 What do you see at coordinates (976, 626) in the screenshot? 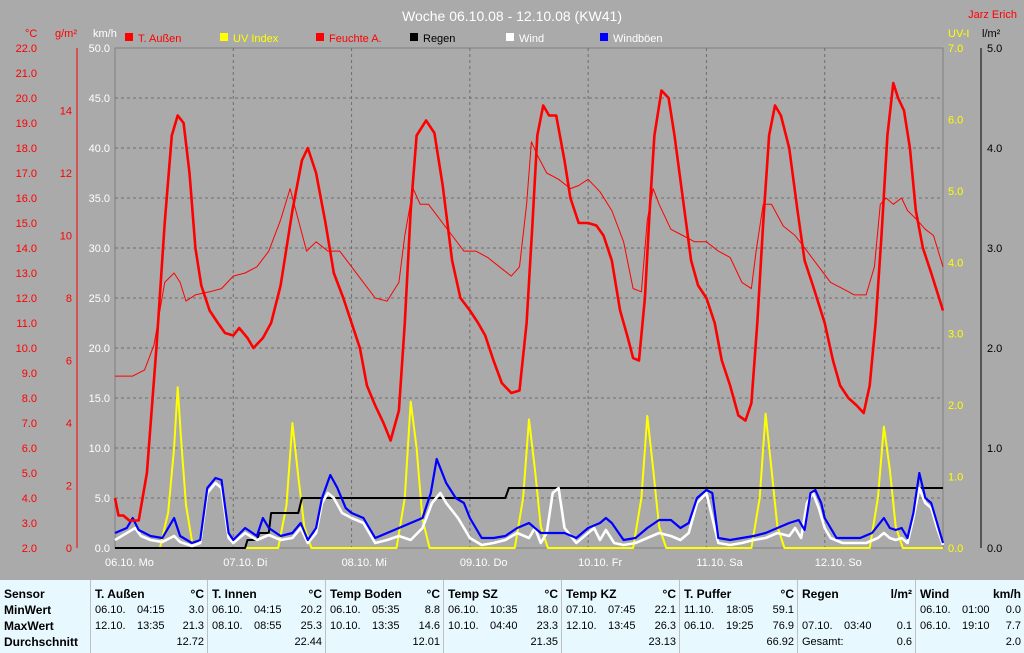
I see `stats-max-time: 19:10` at bounding box center [976, 626].